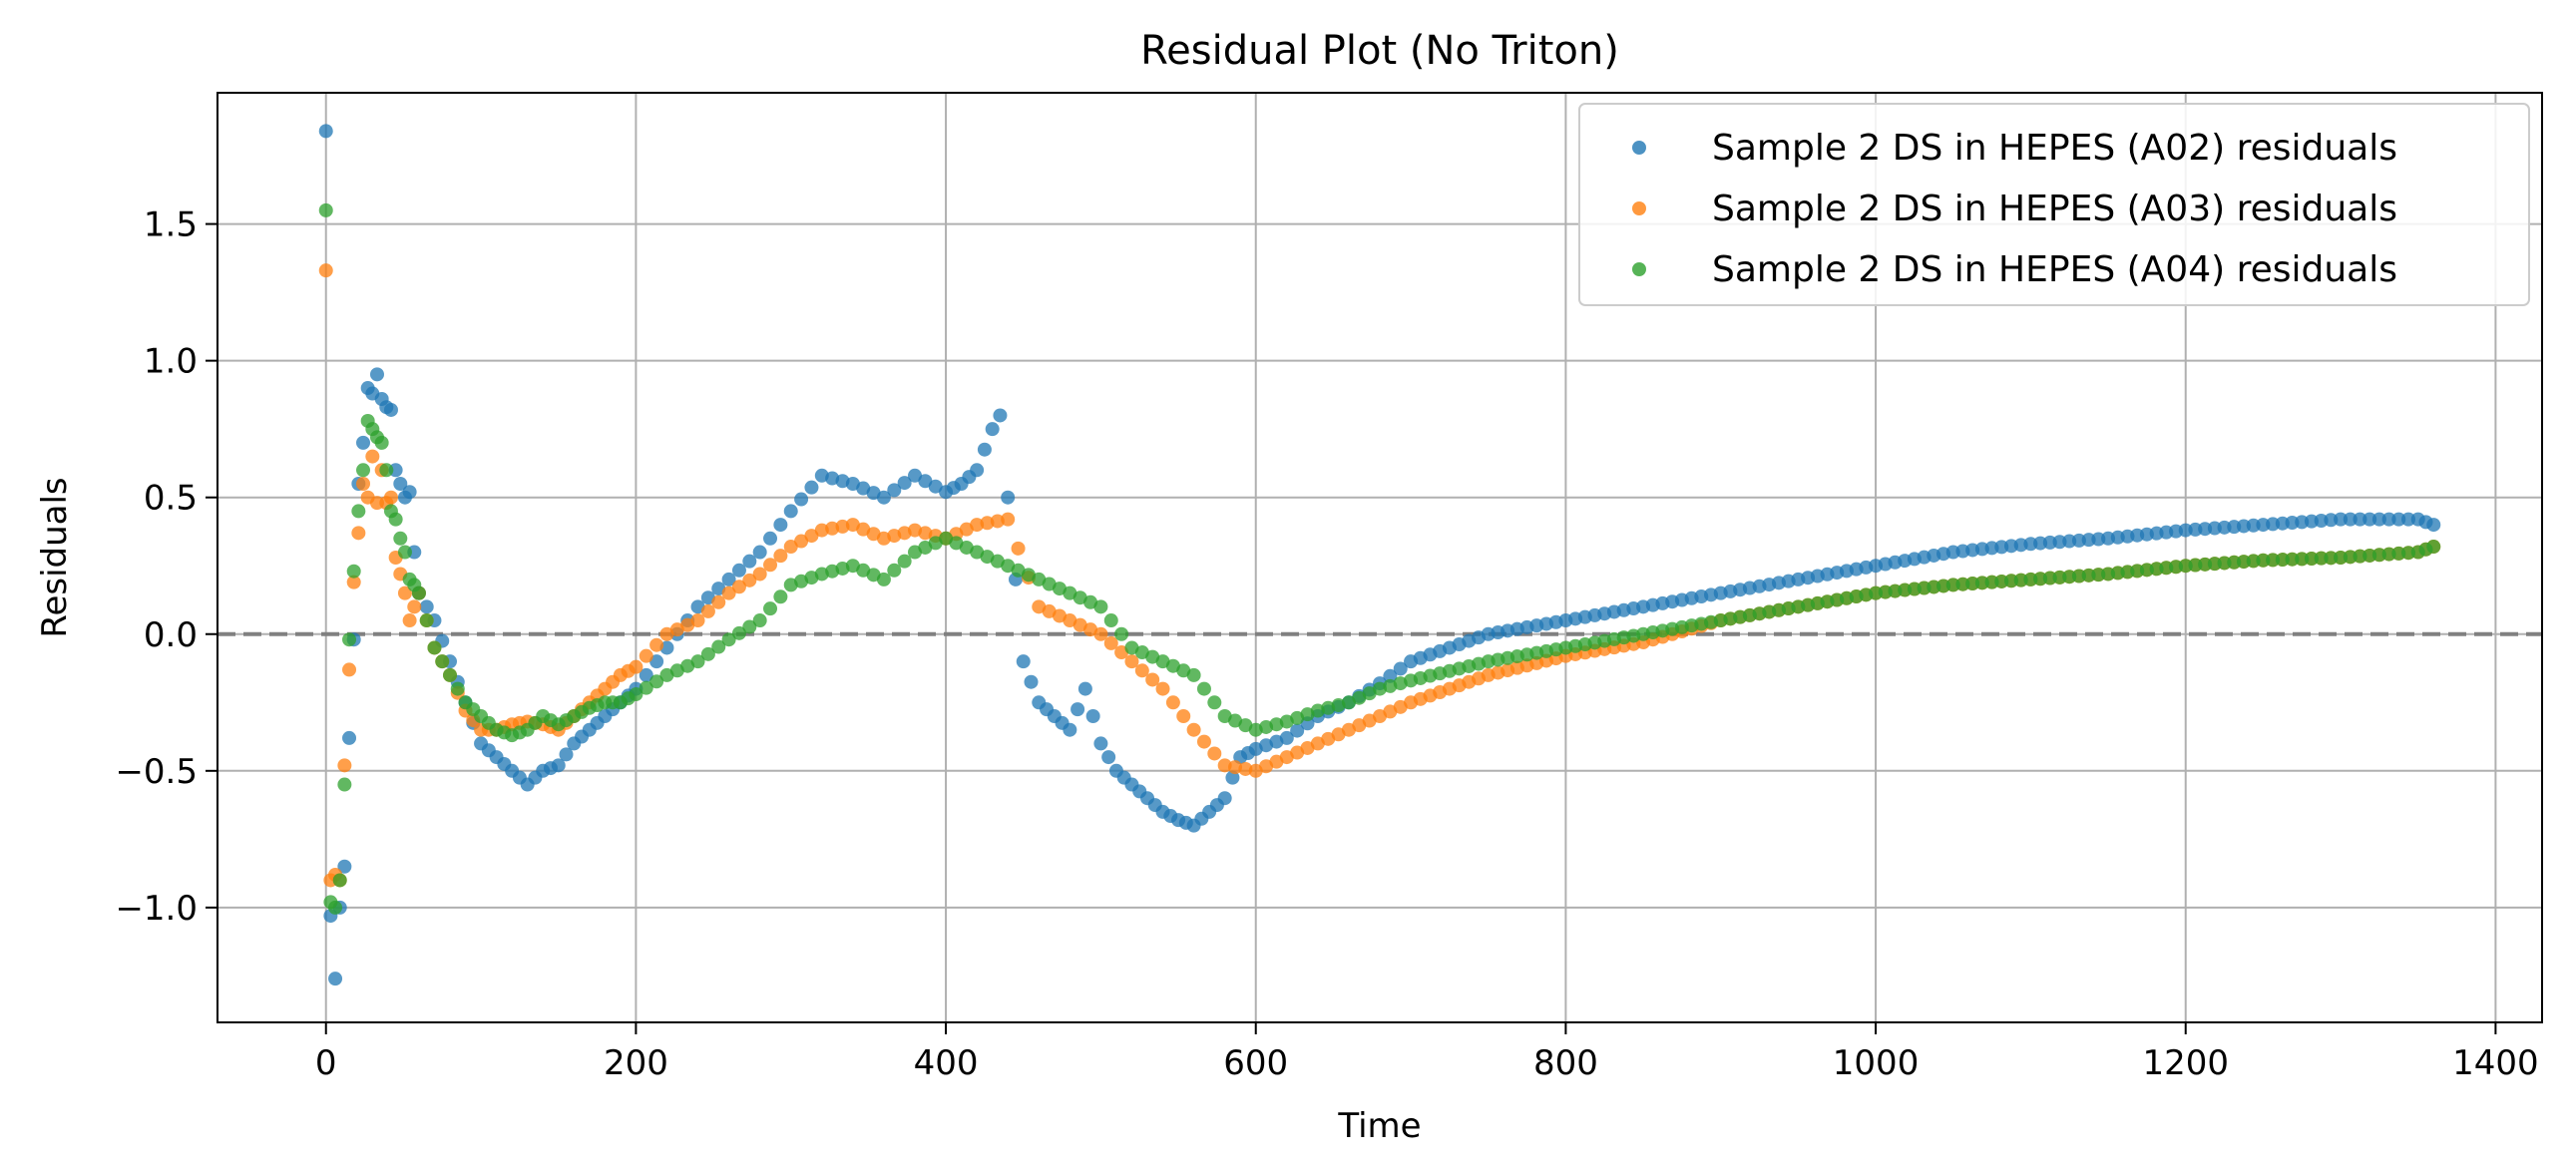 The image size is (2576, 1174). Describe the element at coordinates (1639, 269) in the screenshot. I see `legend-marker` at that location.